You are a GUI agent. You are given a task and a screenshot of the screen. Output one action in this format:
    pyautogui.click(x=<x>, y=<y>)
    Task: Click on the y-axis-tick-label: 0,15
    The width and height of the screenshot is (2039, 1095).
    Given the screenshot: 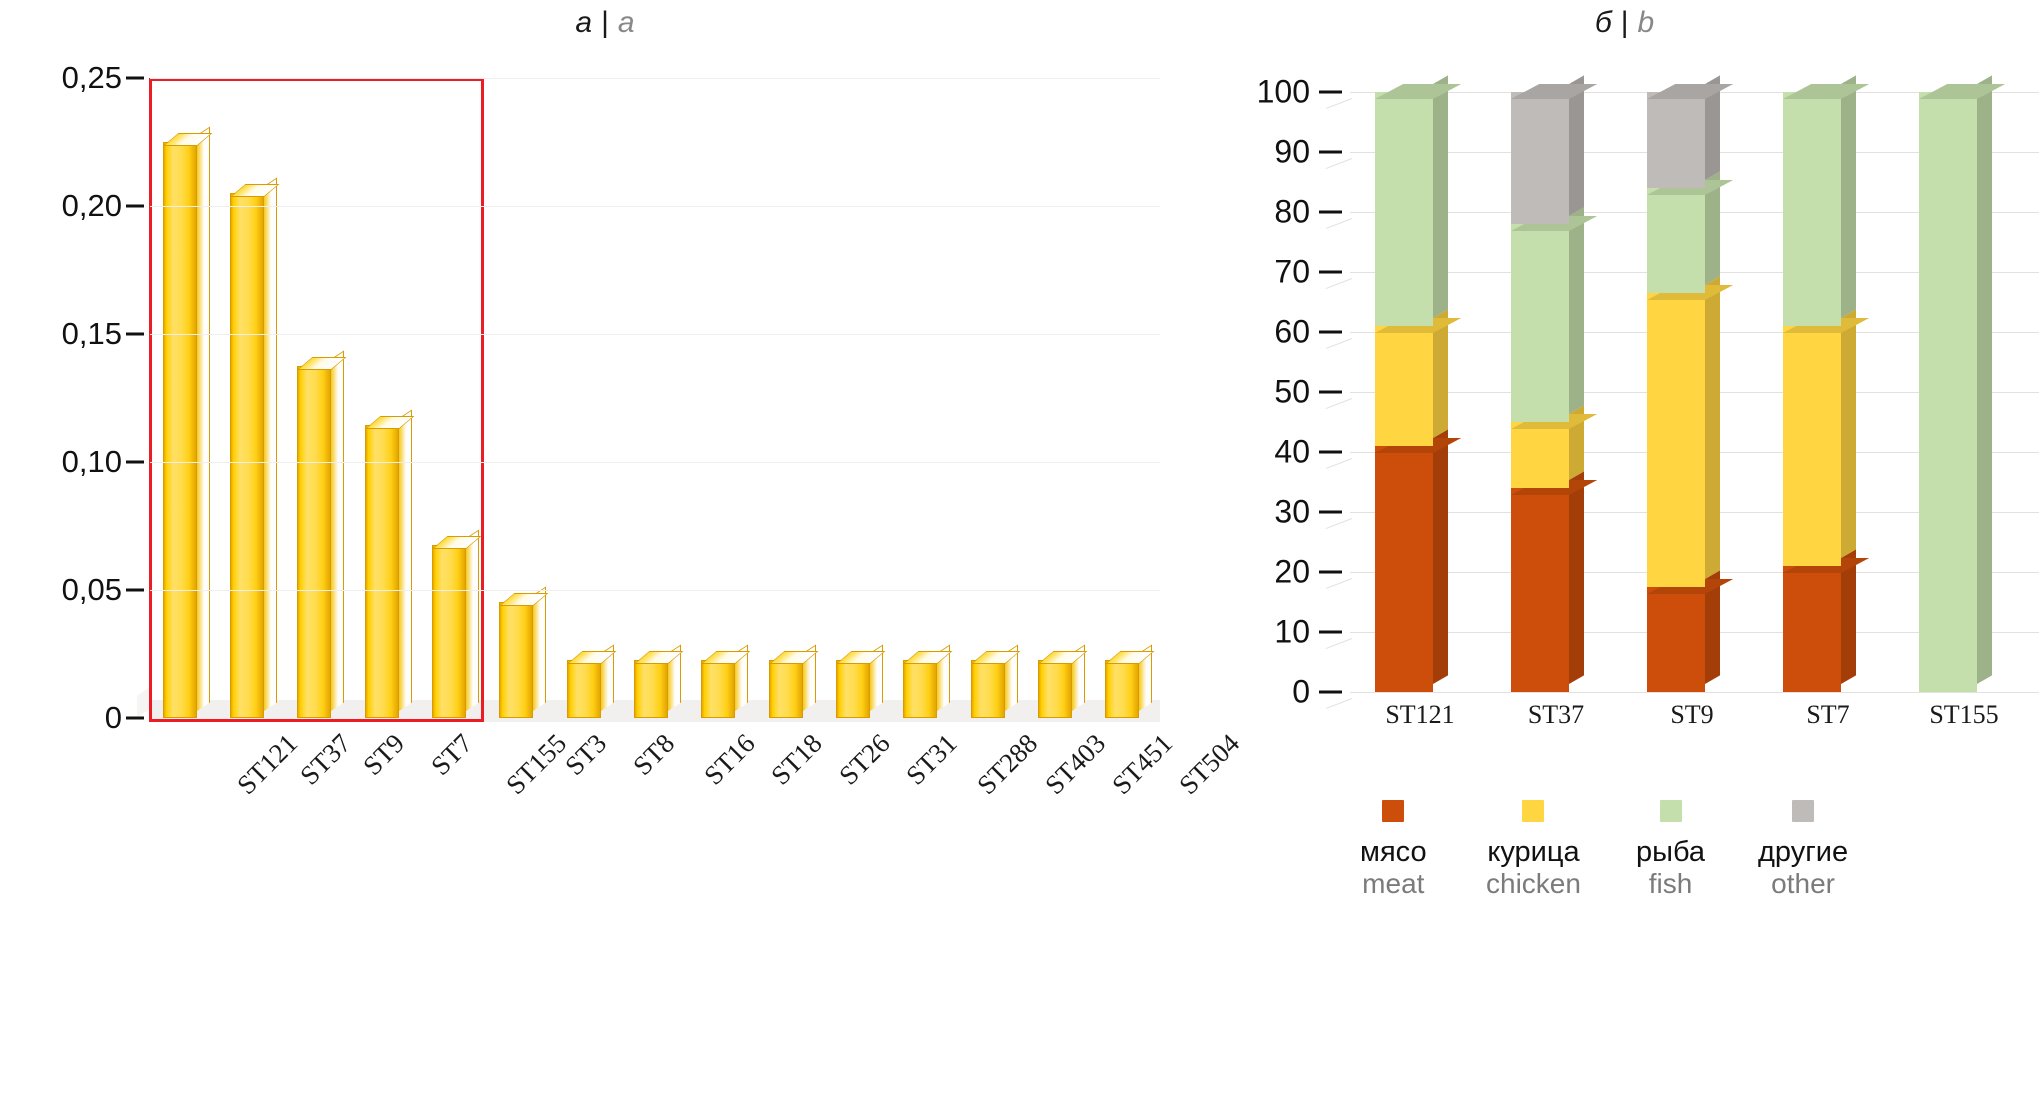 What is the action you would take?
    pyautogui.click(x=91, y=333)
    